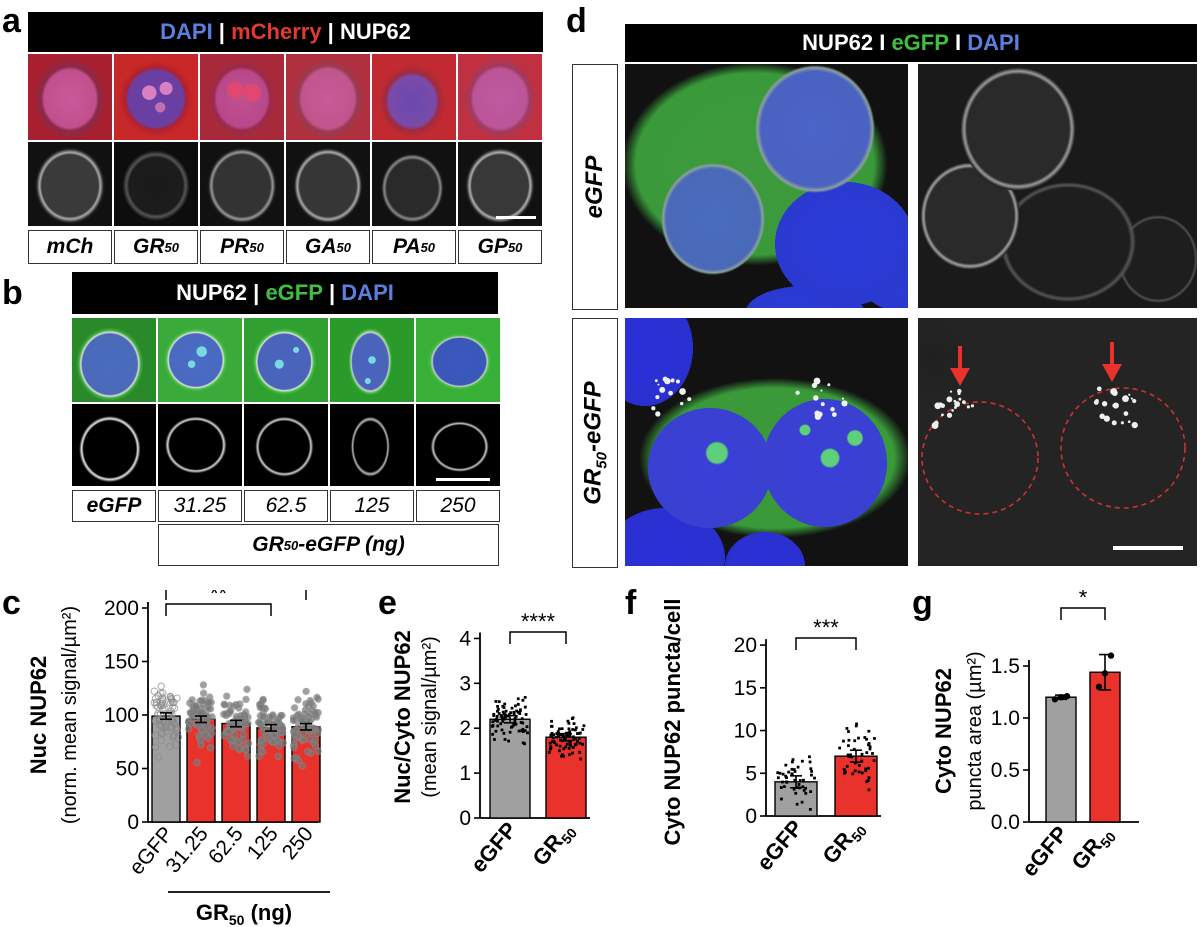 The image size is (1200, 927). I want to click on construct-label-sub: 50, so click(428, 247).